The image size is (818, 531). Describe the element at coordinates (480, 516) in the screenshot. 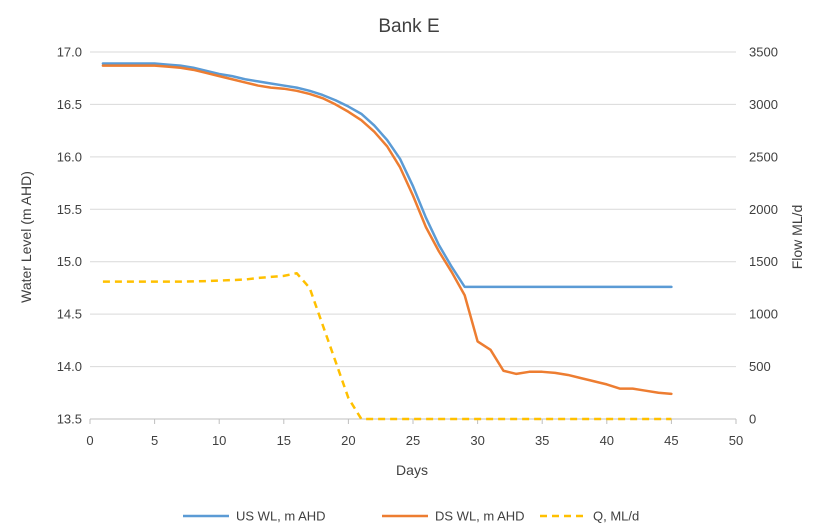

I see `legend-label: DS WL, m AHD` at that location.